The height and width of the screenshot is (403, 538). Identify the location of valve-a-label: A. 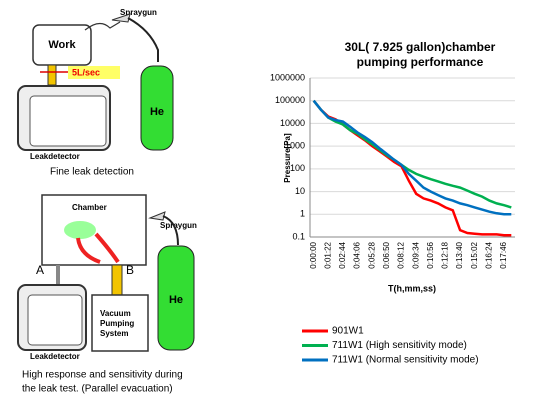
(40, 270).